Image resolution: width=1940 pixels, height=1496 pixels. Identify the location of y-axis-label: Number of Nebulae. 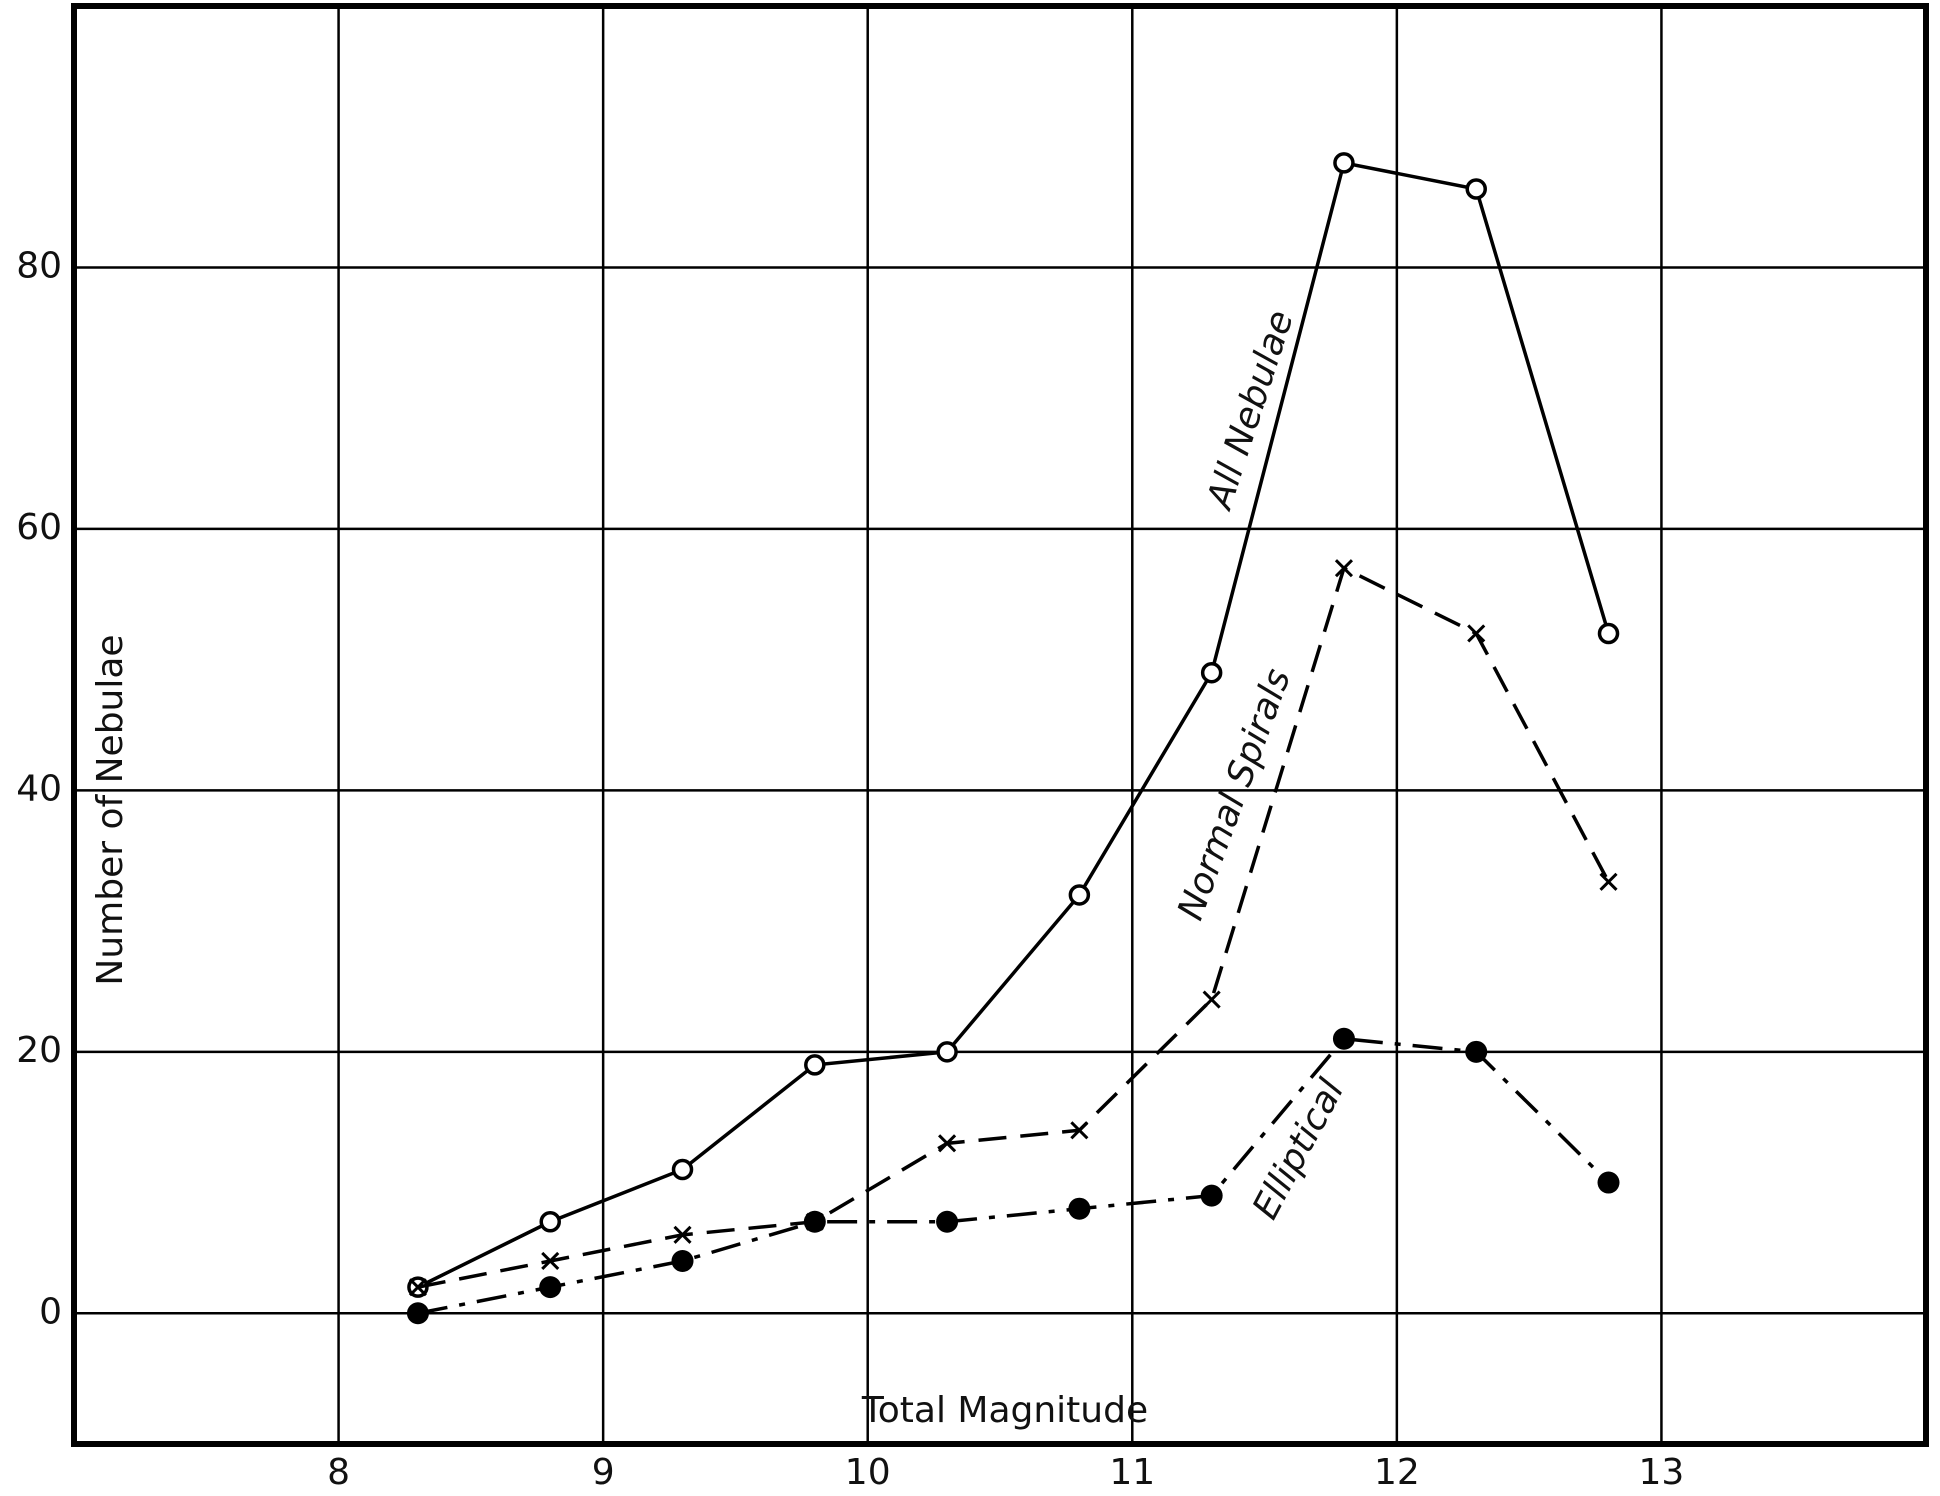
(110, 809).